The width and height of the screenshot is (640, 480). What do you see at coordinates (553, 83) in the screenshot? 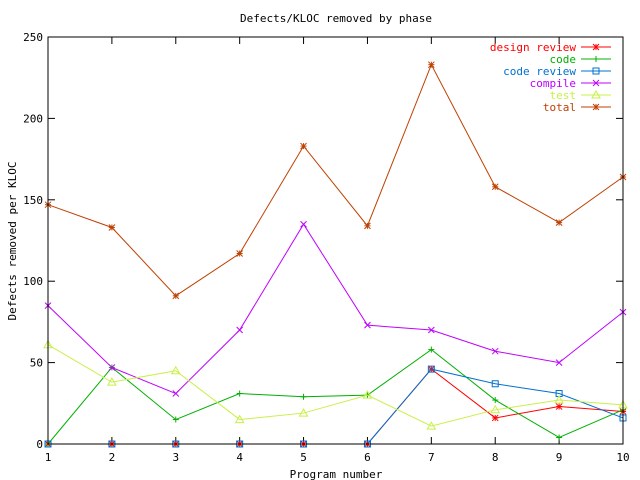
I see `legend-label-compile: compile` at bounding box center [553, 83].